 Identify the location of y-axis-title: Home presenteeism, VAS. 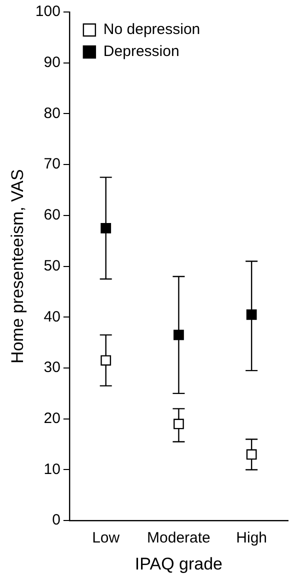
(17, 266).